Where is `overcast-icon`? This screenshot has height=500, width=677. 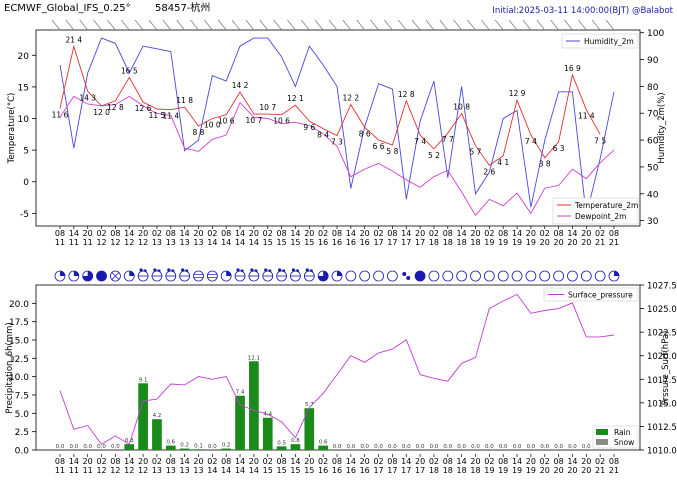
overcast-icon is located at coordinates (420, 276).